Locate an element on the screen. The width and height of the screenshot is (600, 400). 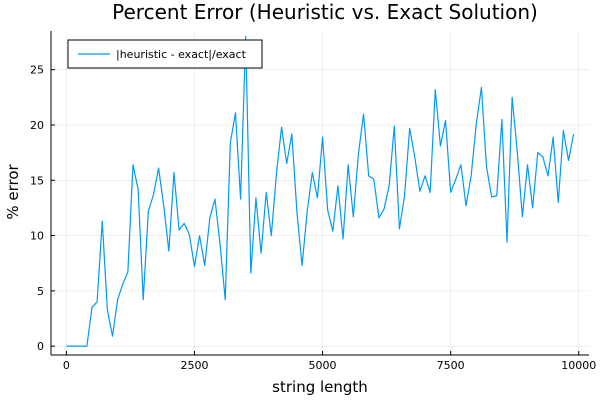
x-tick-label: 5000 is located at coordinates (323, 365).